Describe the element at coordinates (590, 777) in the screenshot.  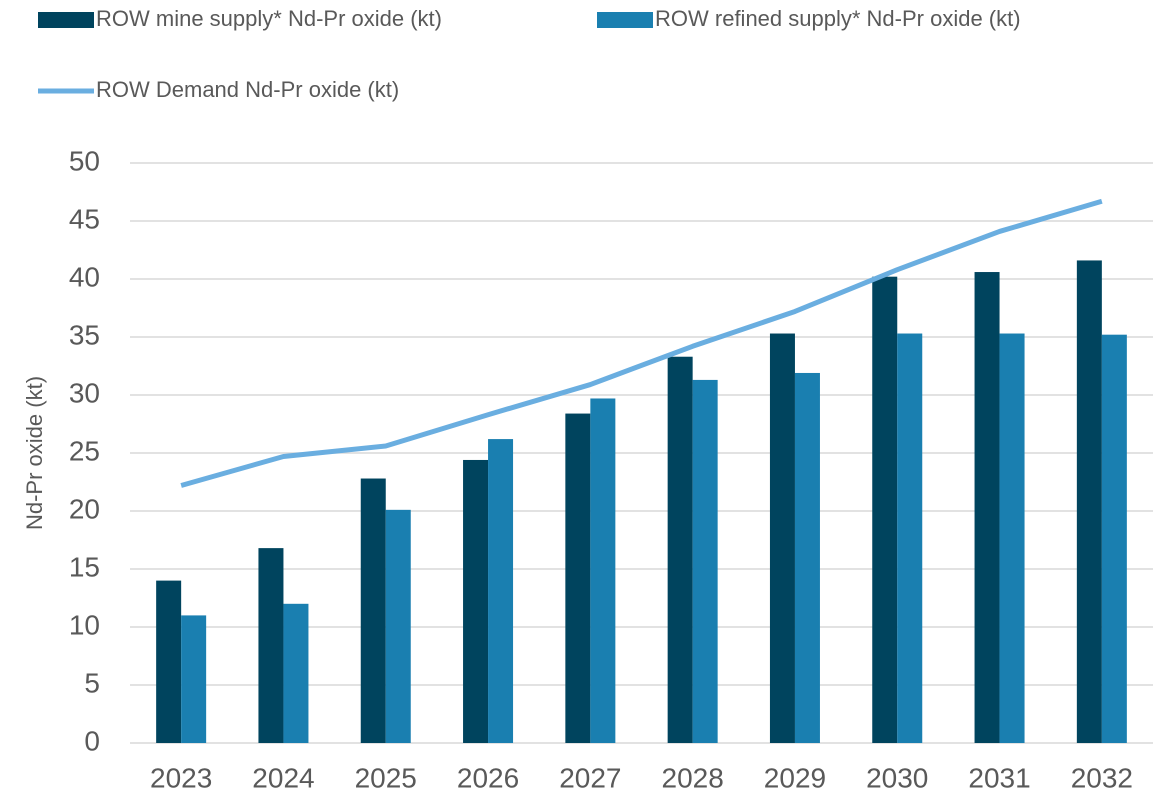
I see `x-tick-label: 2027` at that location.